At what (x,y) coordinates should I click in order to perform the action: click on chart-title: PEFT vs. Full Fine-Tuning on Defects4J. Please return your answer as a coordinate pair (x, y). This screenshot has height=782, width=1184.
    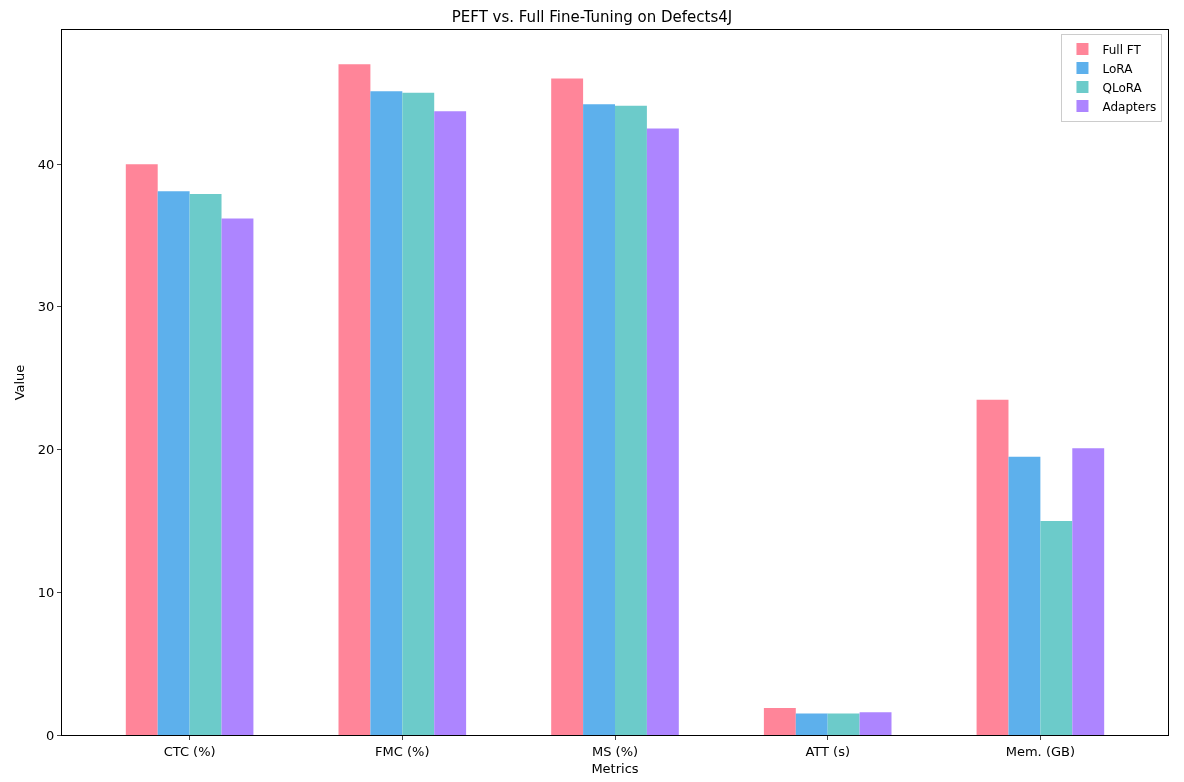
    Looking at the image, I should click on (592, 17).